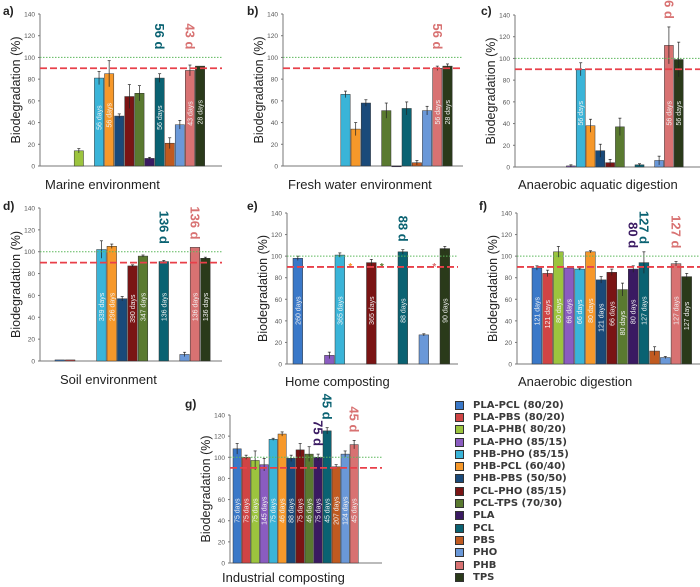  What do you see at coordinates (519, 417) in the screenshot?
I see `legend-label: PLA-PBS (80/20)` at bounding box center [519, 417].